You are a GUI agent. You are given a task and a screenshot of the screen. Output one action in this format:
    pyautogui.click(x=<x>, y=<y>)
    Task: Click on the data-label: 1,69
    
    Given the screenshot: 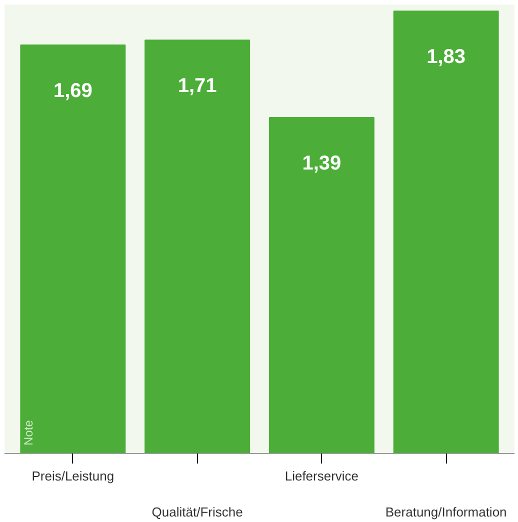 What is the action you would take?
    pyautogui.click(x=72, y=91)
    